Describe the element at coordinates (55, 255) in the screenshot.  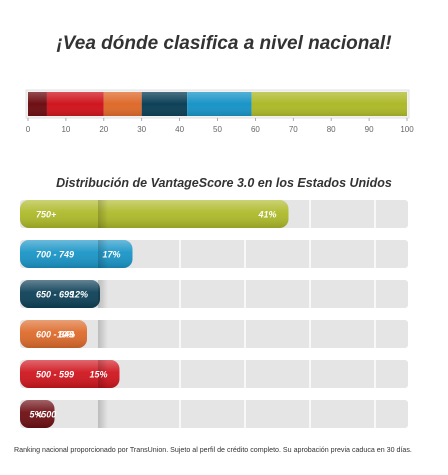
I see `category-label: 700 - 749` at that location.